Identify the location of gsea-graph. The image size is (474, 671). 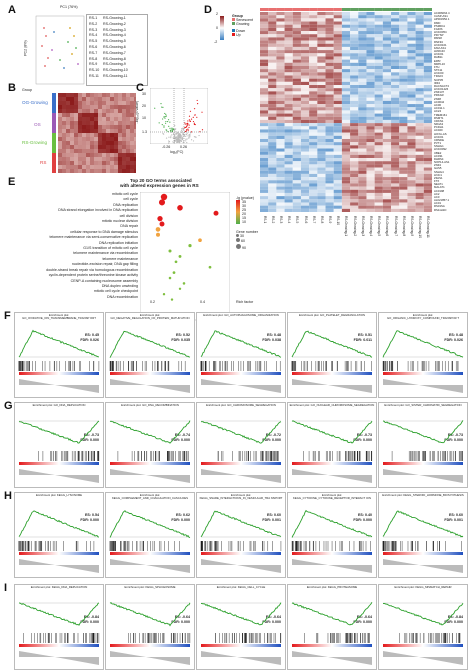
(423, 361).